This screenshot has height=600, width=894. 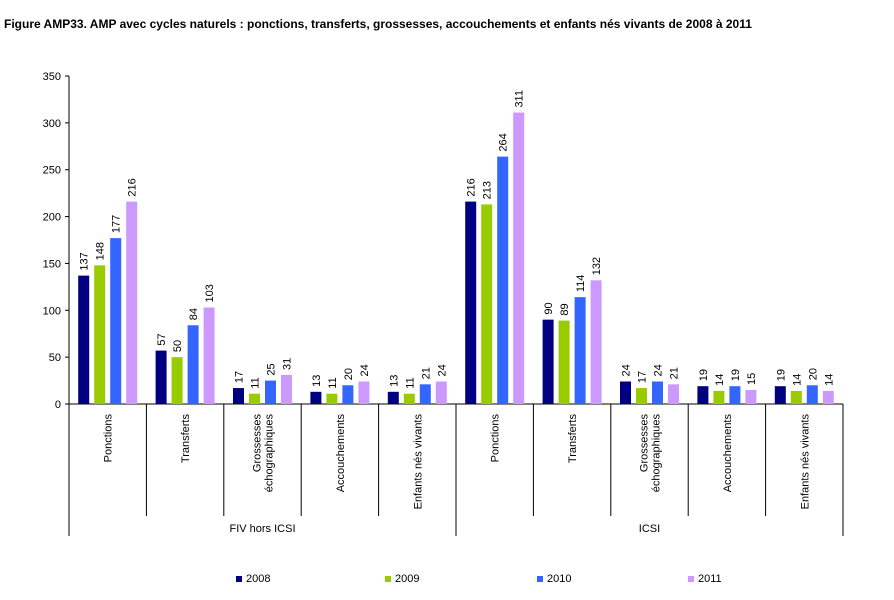 What do you see at coordinates (488, 190) in the screenshot?
I see `data-label: 213` at bounding box center [488, 190].